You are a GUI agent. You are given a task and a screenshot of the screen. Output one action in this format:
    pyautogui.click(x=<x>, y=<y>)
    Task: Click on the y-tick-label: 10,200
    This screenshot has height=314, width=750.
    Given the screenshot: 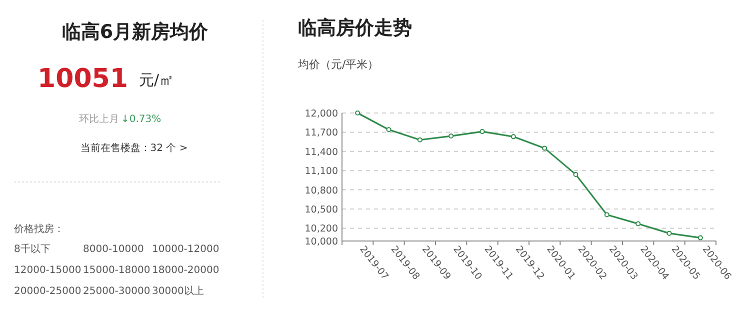 What is the action you would take?
    pyautogui.click(x=321, y=229)
    